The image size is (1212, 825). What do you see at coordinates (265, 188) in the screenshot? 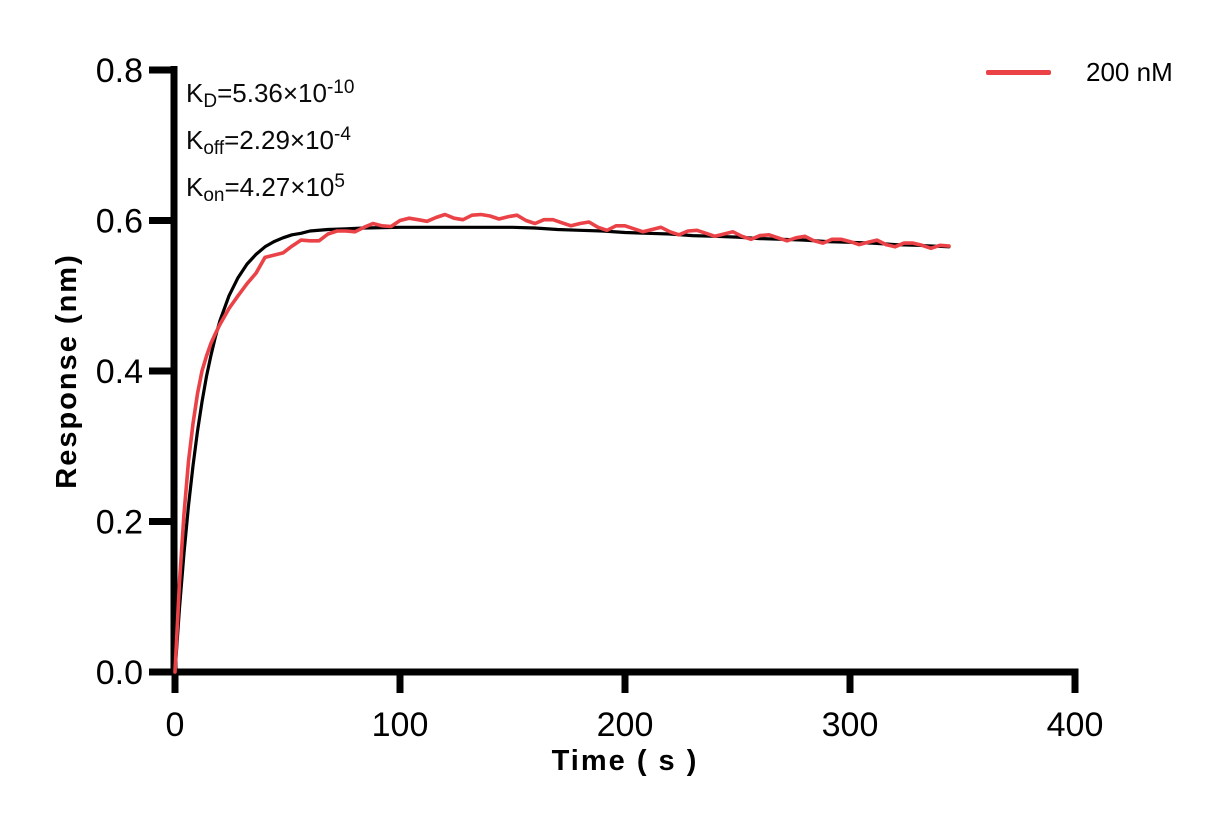
I see `kon-annotation: Kon=4.27×105` at bounding box center [265, 188].